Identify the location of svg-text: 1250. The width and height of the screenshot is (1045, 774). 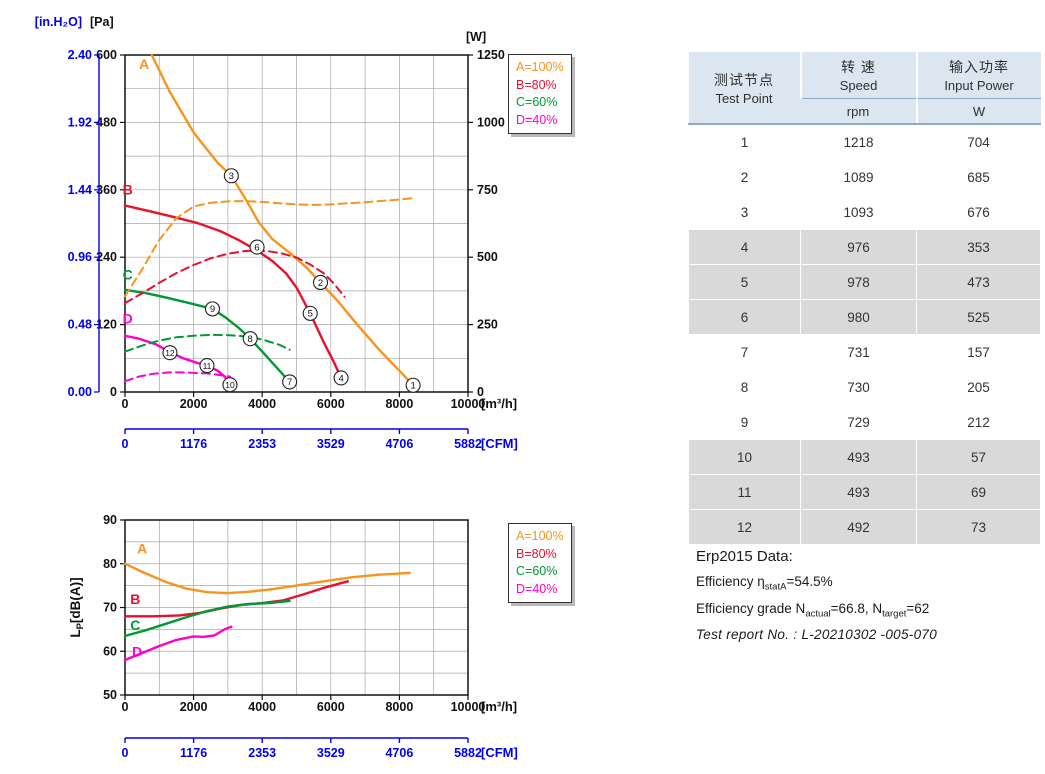
(491, 55).